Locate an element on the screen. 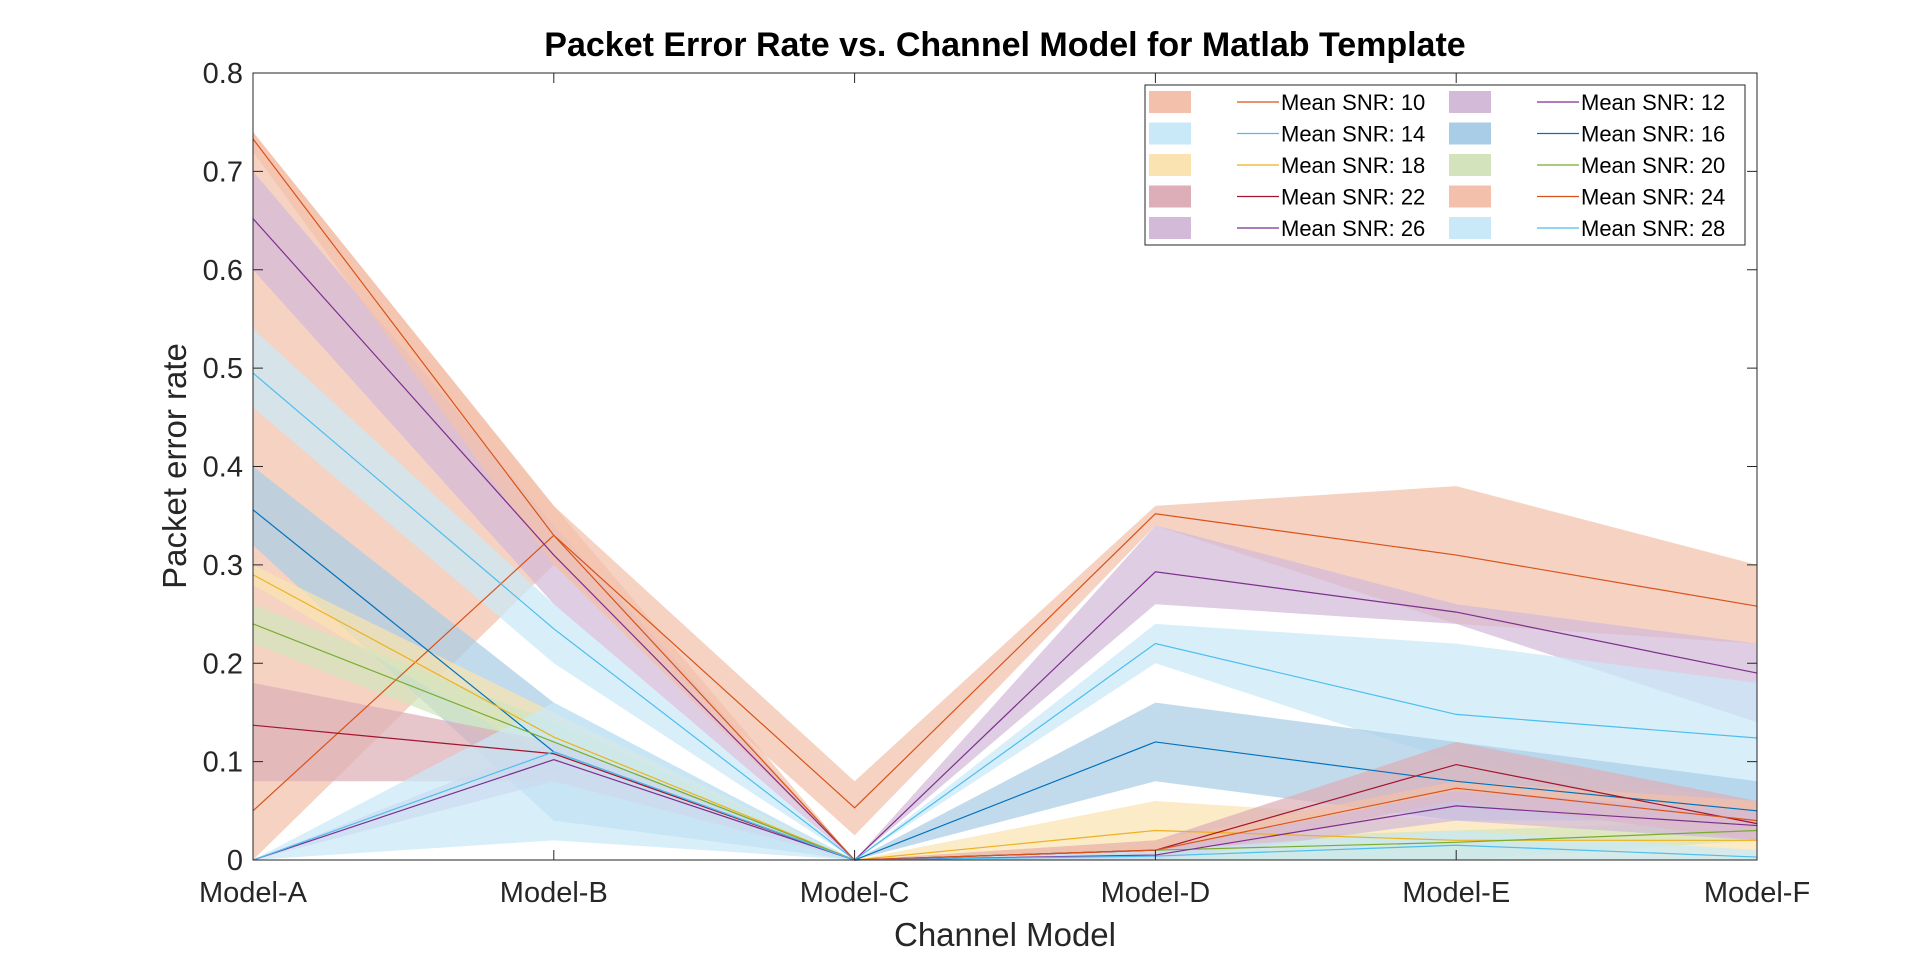 The width and height of the screenshot is (1920, 955). x-tick-label: Model-B is located at coordinates (554, 893).